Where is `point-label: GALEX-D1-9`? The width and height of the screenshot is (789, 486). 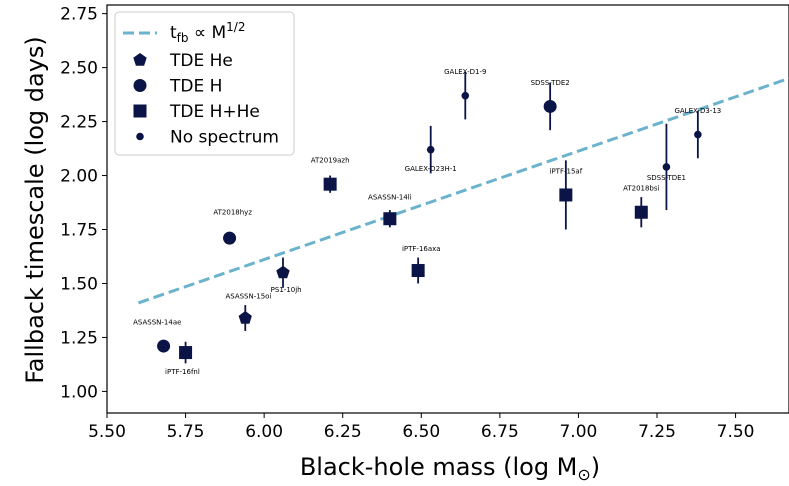 point-label: GALEX-D1-9 is located at coordinates (465, 72).